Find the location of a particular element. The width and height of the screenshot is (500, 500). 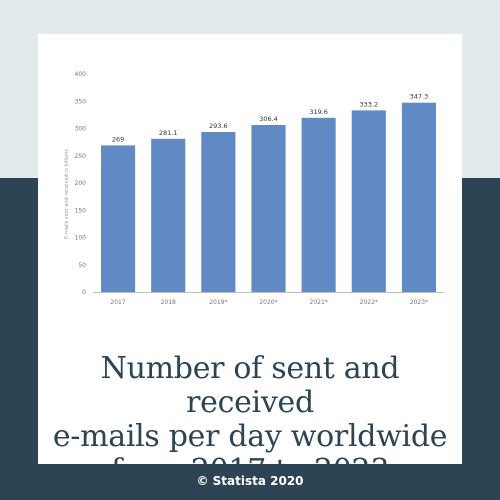

bar-value-label: 347.3 is located at coordinates (419, 97).